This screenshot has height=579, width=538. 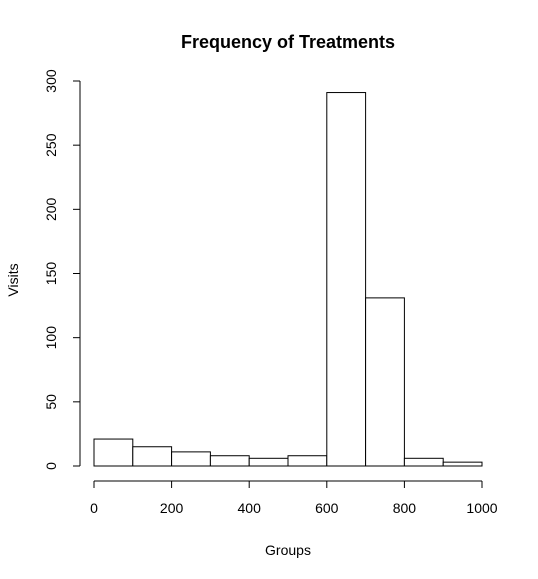 I want to click on y-tick-label: 150, so click(x=51, y=274).